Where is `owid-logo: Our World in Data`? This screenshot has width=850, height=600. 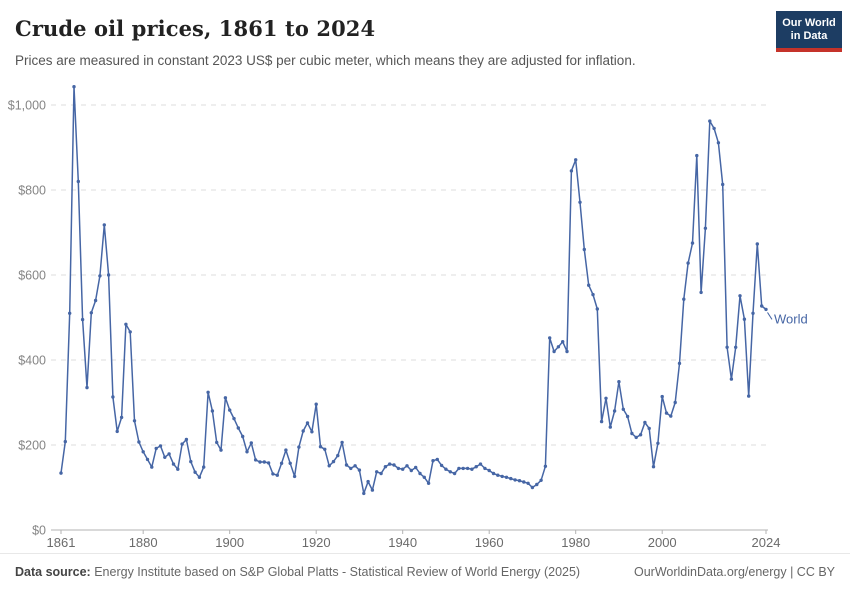
owid-logo: Our World in Data is located at coordinates (809, 31).